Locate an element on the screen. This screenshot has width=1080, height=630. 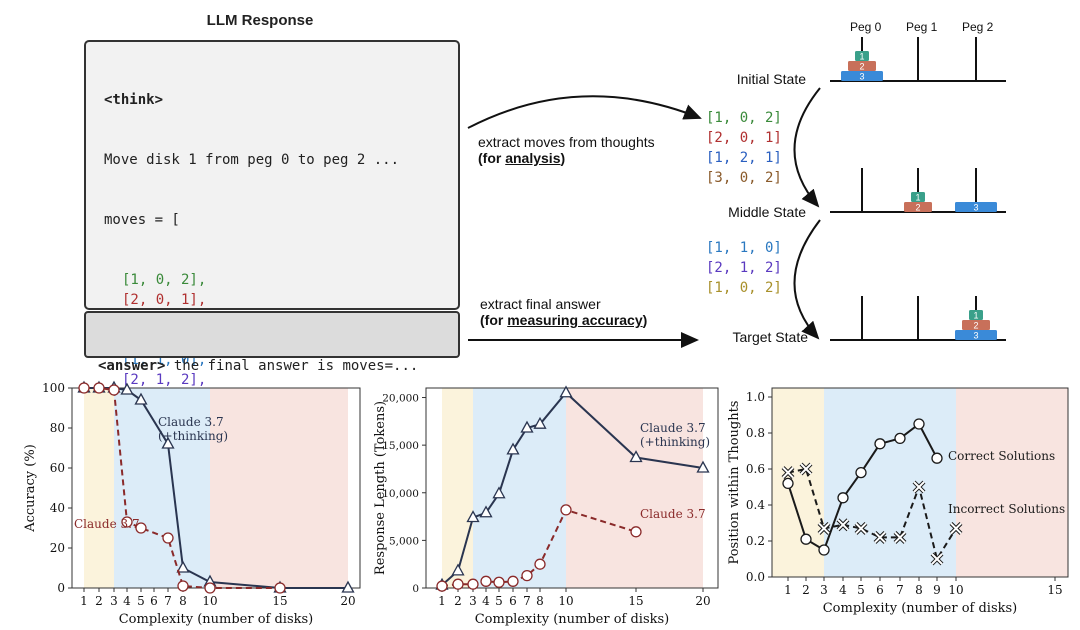
series-label-1: Incorrect Solutions is located at coordinates (1006, 509).